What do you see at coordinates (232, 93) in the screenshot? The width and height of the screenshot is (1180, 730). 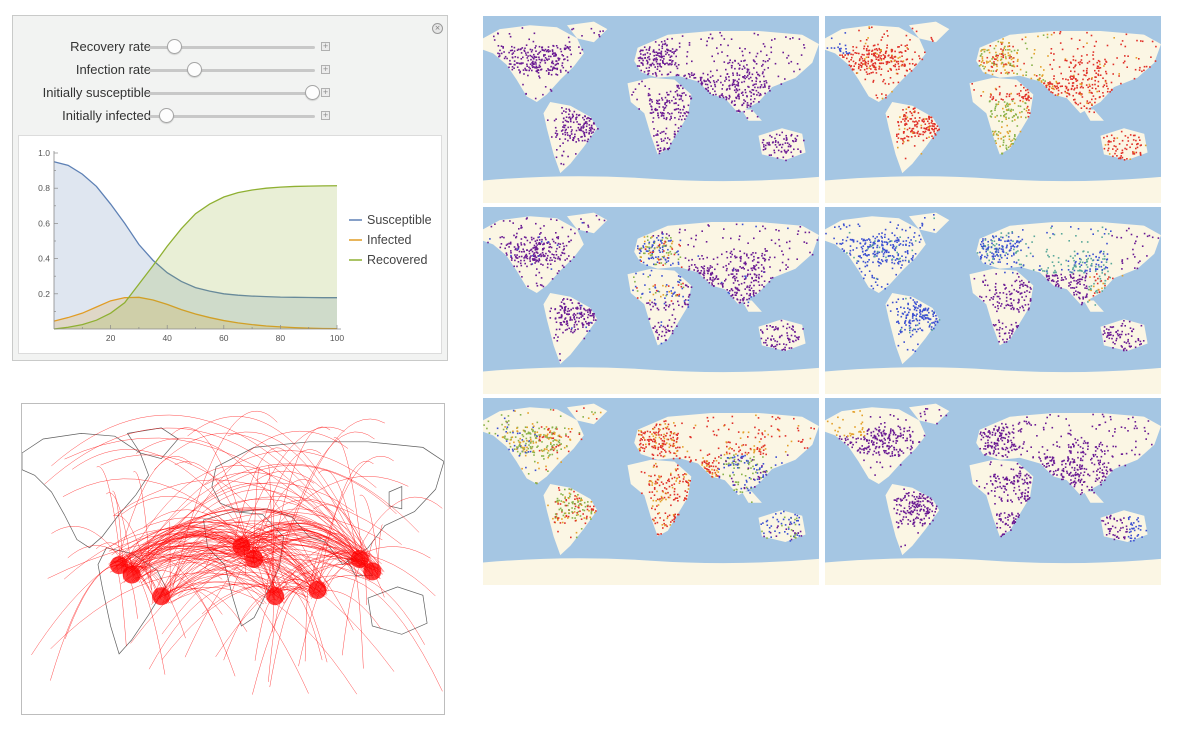 I see `initially-susceptible-slider` at bounding box center [232, 93].